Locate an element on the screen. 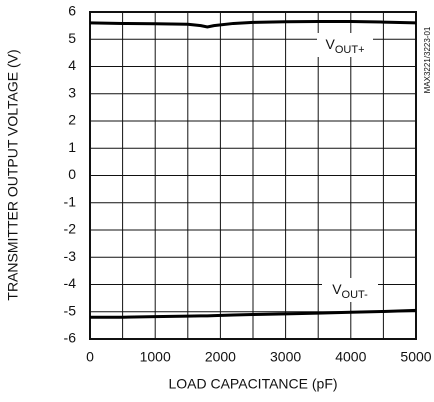 This screenshot has height=402, width=434. y-tick-label: -4 is located at coordinates (70, 283).